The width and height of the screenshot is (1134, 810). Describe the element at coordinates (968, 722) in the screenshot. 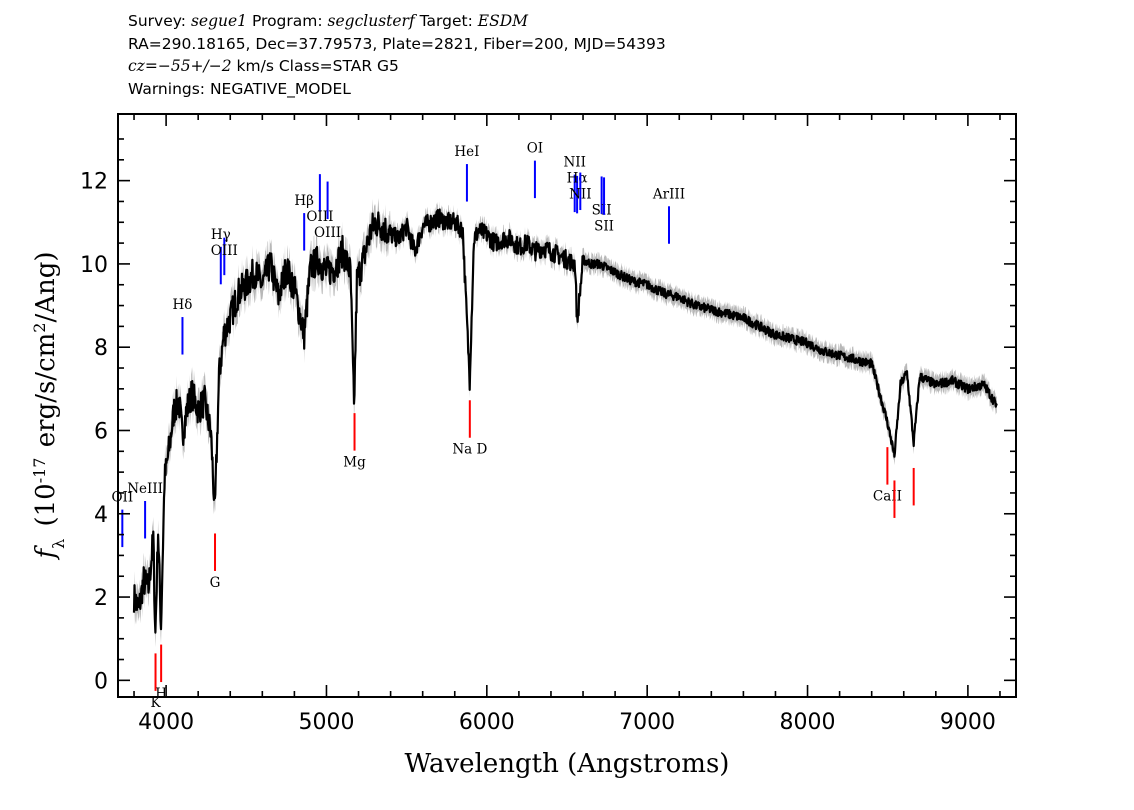

I see `x-tick-label: 9000` at that location.